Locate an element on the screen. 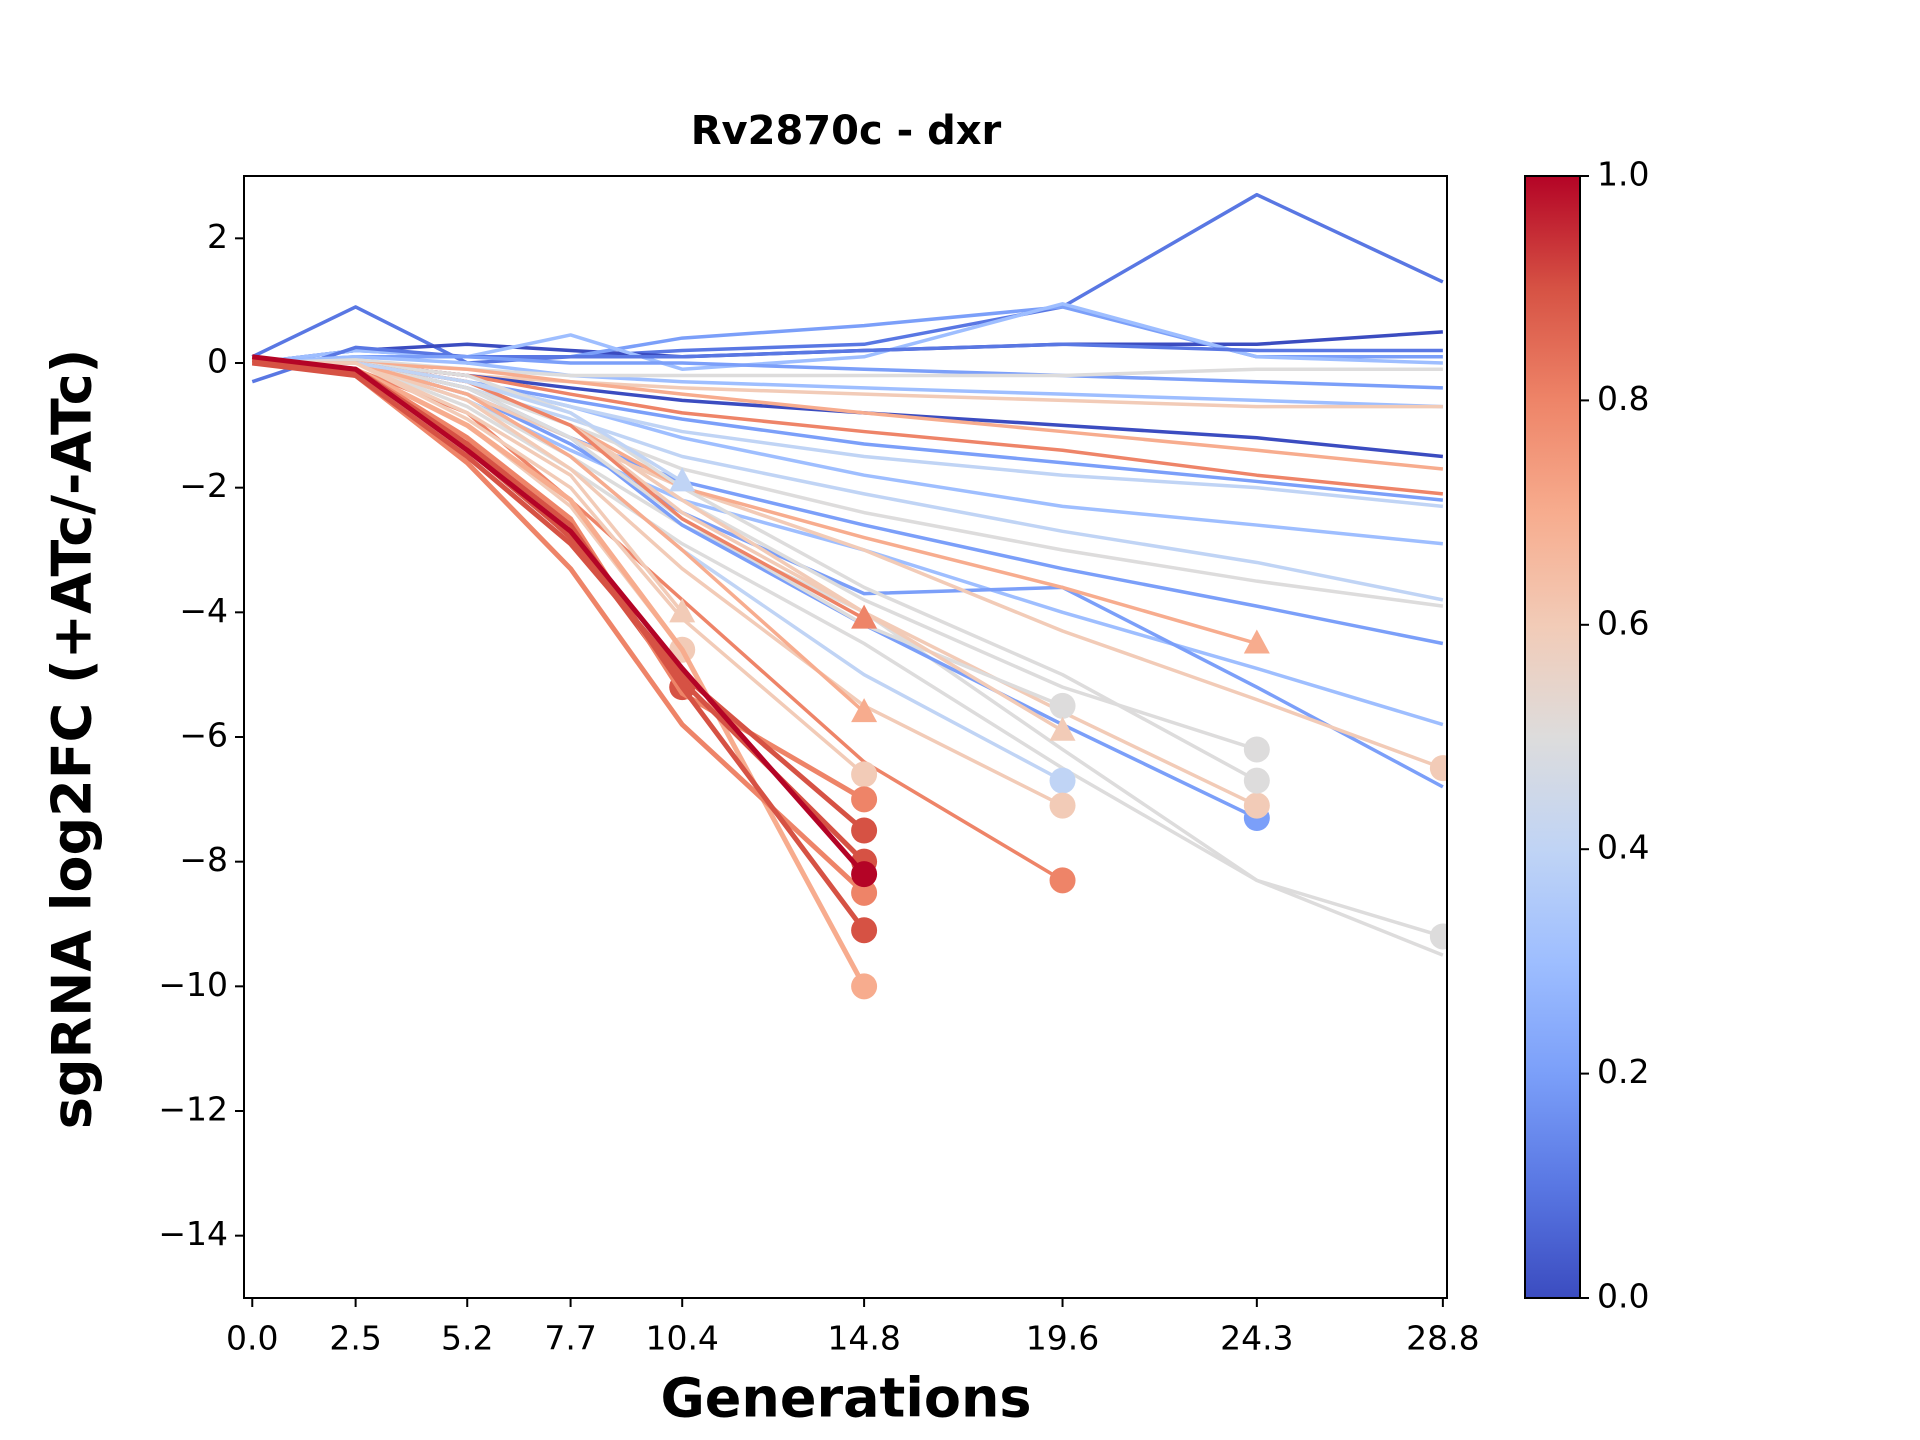 This screenshot has width=1920, height=1440. colorbar-tick-label: 0.2 is located at coordinates (1623, 1071).